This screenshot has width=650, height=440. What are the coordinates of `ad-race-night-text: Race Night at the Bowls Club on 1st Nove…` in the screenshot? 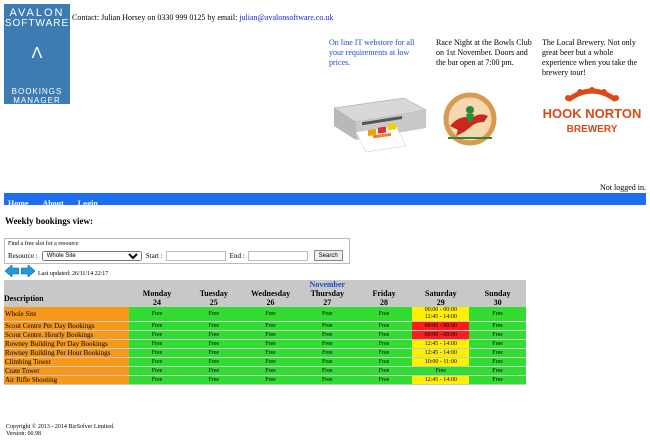 It's located at (484, 52).